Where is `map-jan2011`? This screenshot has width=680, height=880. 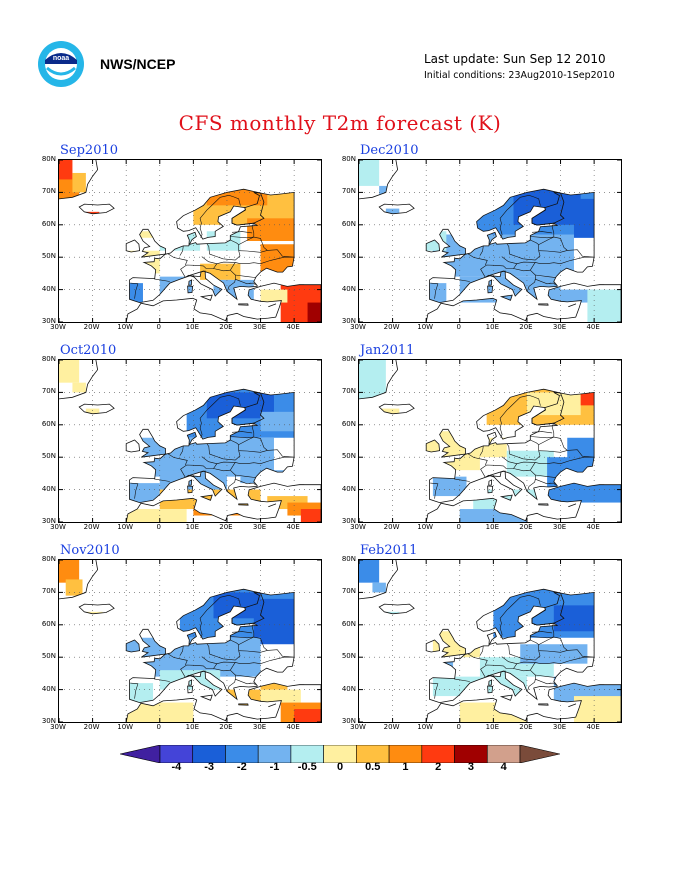 map-jan2011 is located at coordinates (490, 441).